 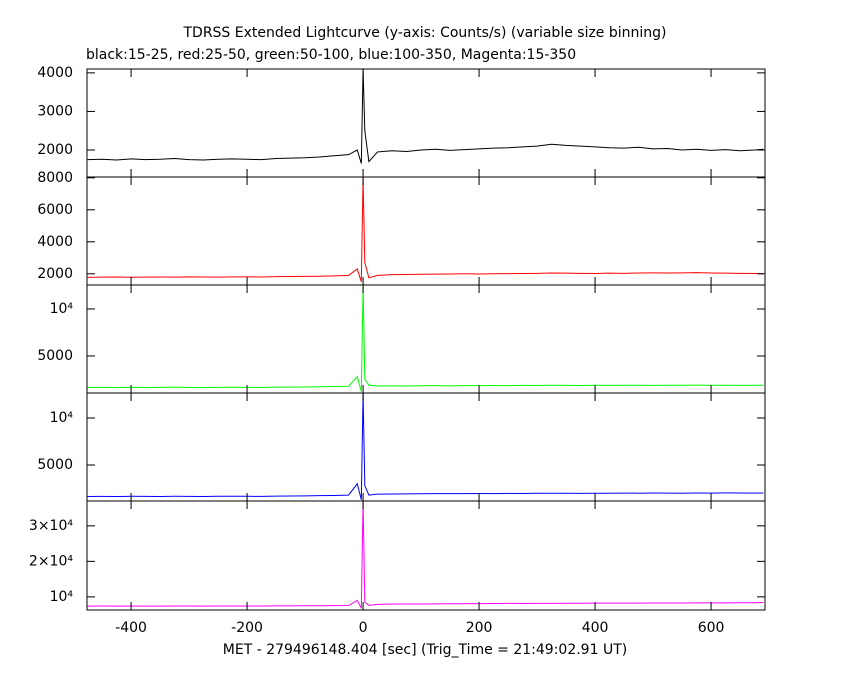 What do you see at coordinates (55, 111) in the screenshot?
I see `y-tick-label: 3000` at bounding box center [55, 111].